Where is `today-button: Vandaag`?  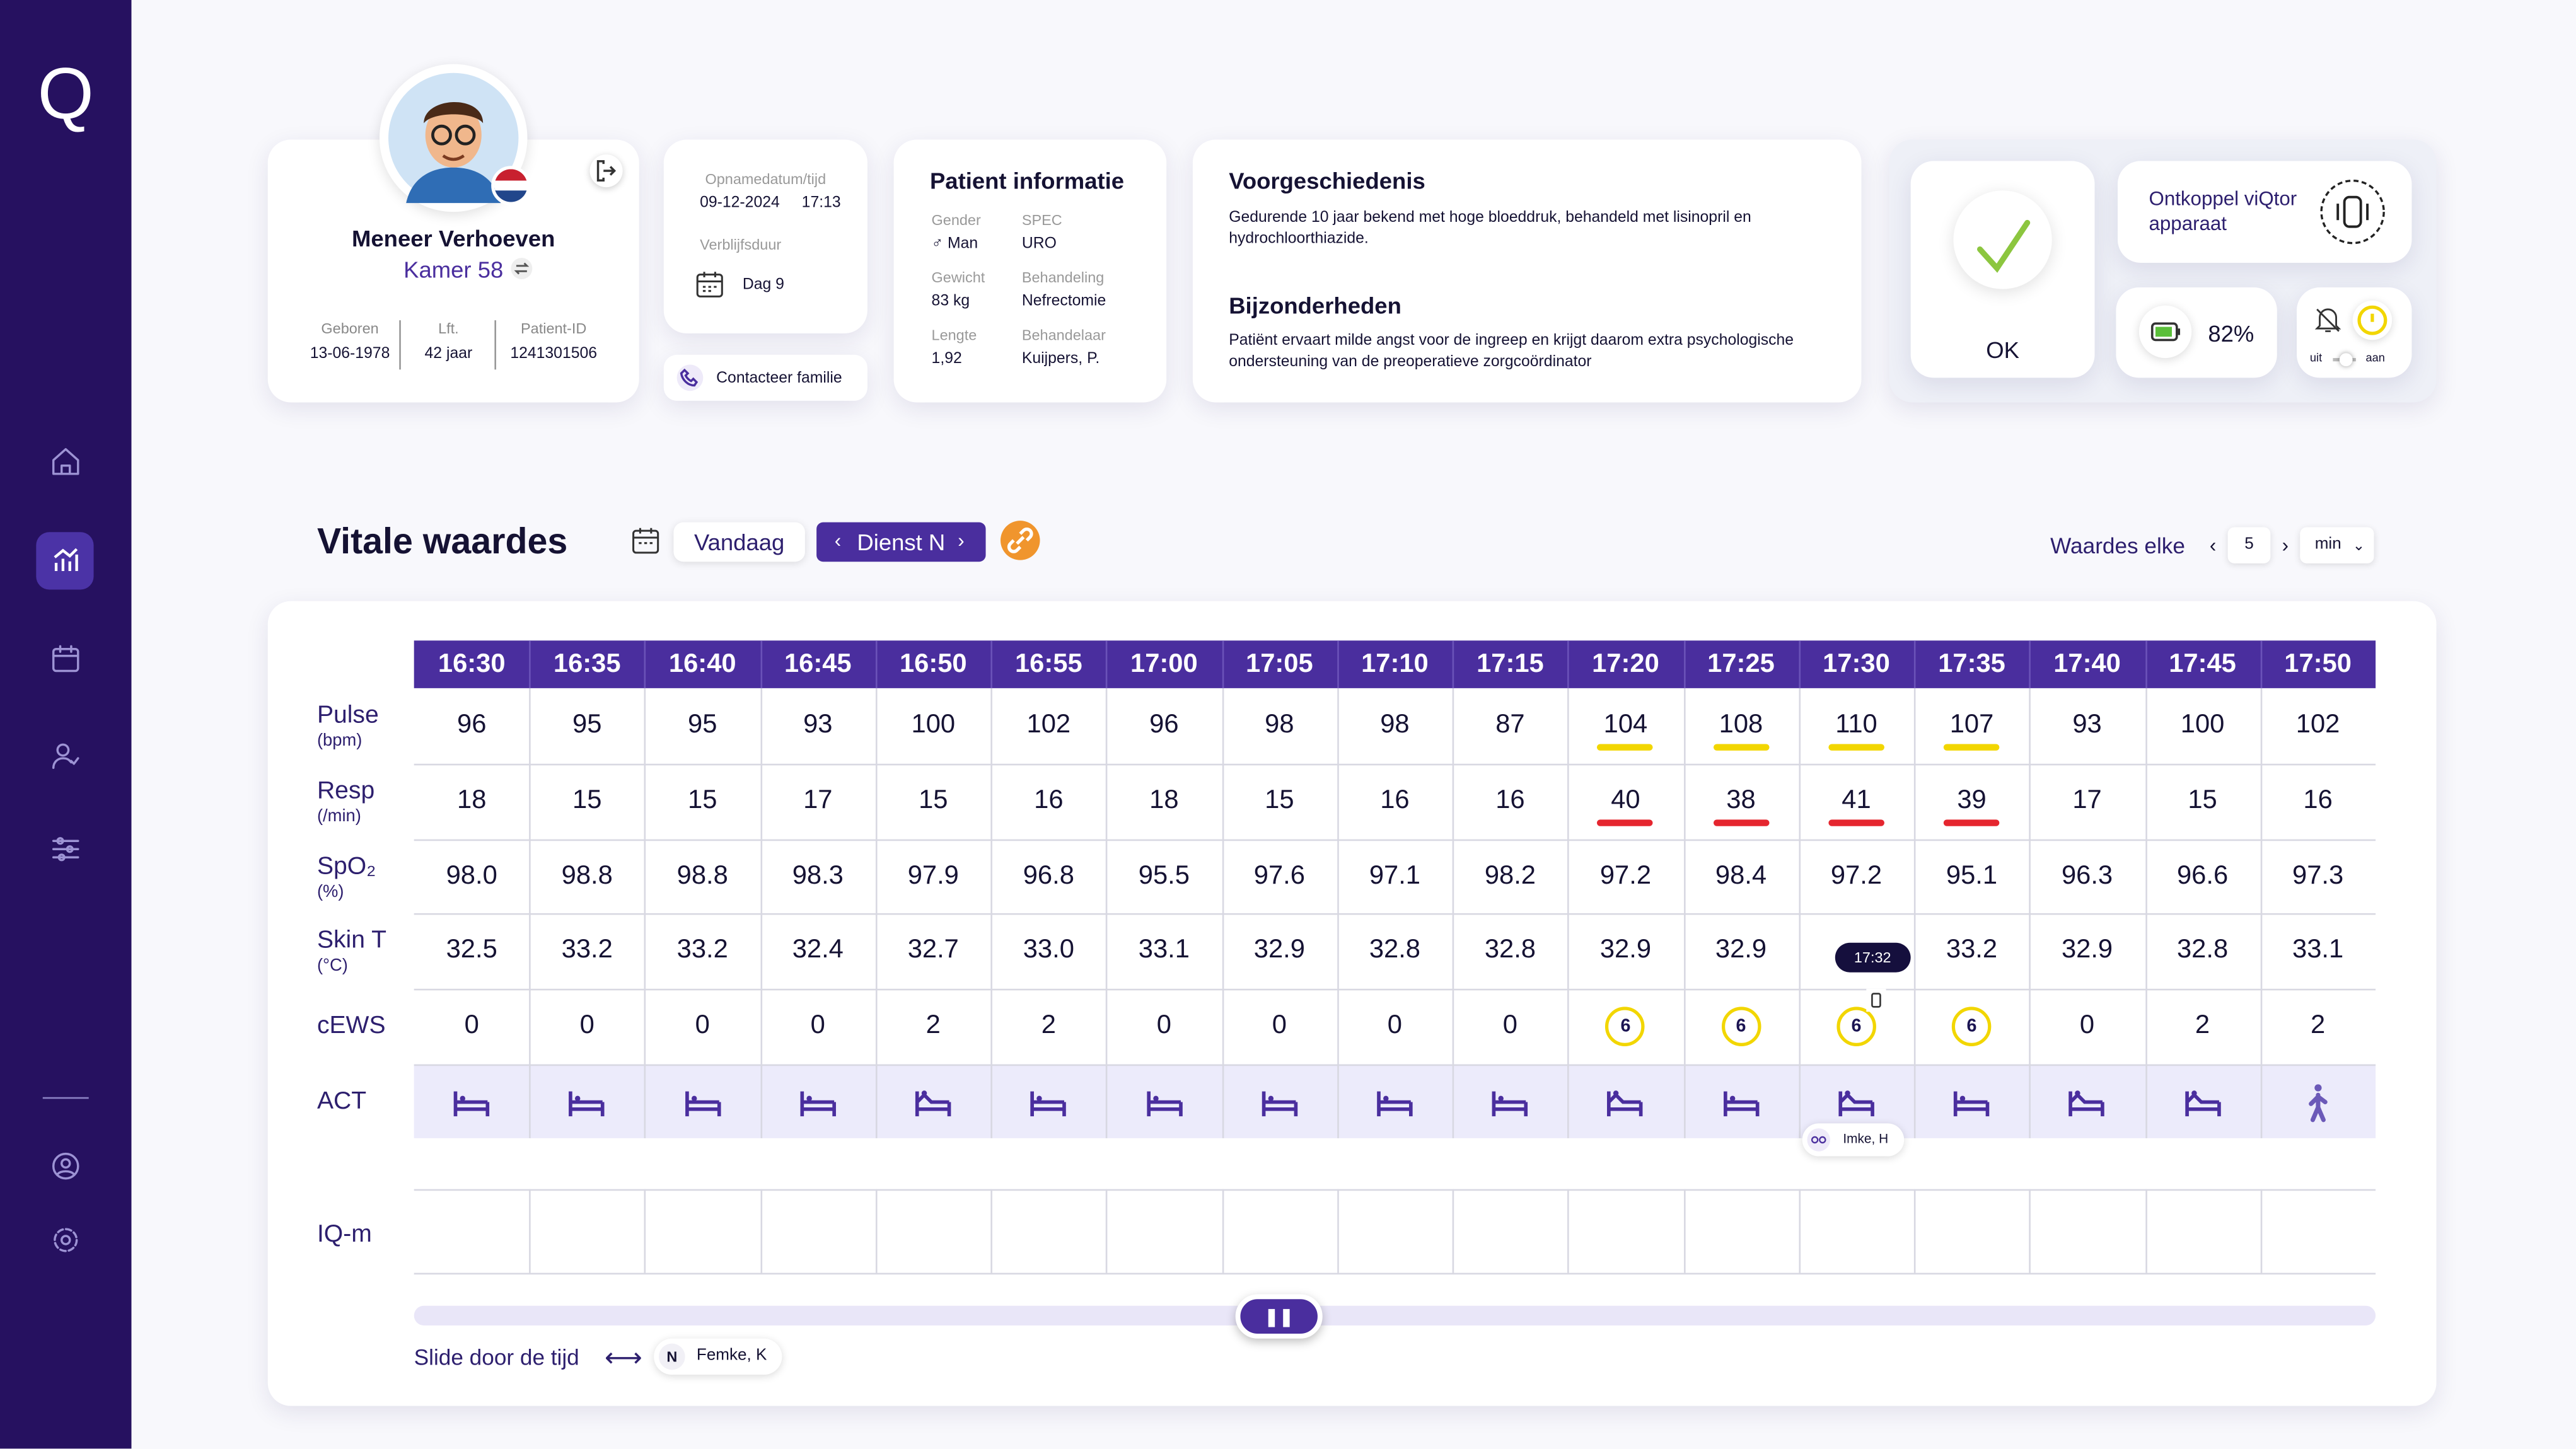
today-button: Vandaag is located at coordinates (739, 542).